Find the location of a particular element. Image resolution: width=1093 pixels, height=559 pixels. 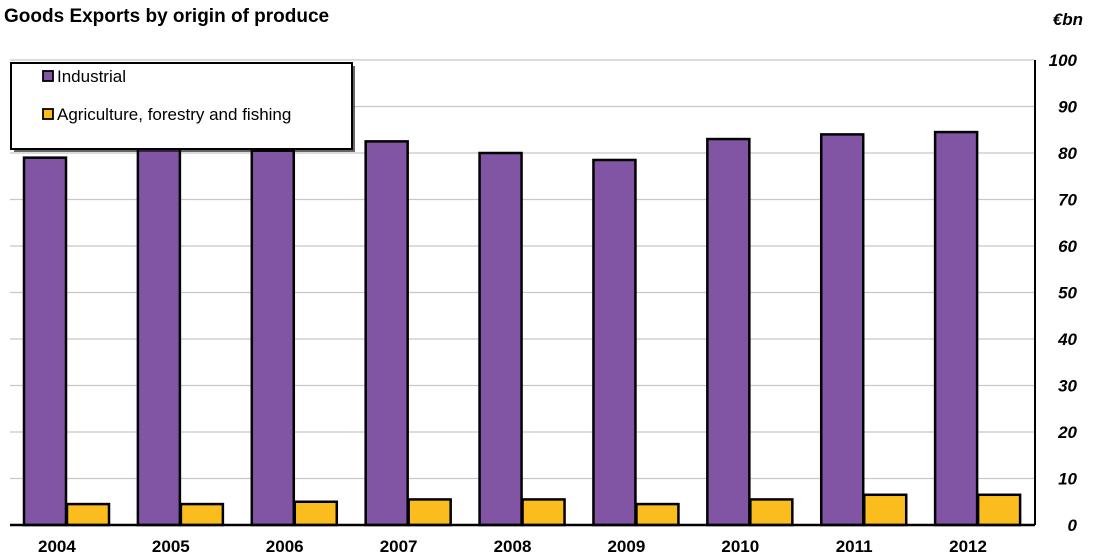

y-tick-label: 90 is located at coordinates (1067, 107).